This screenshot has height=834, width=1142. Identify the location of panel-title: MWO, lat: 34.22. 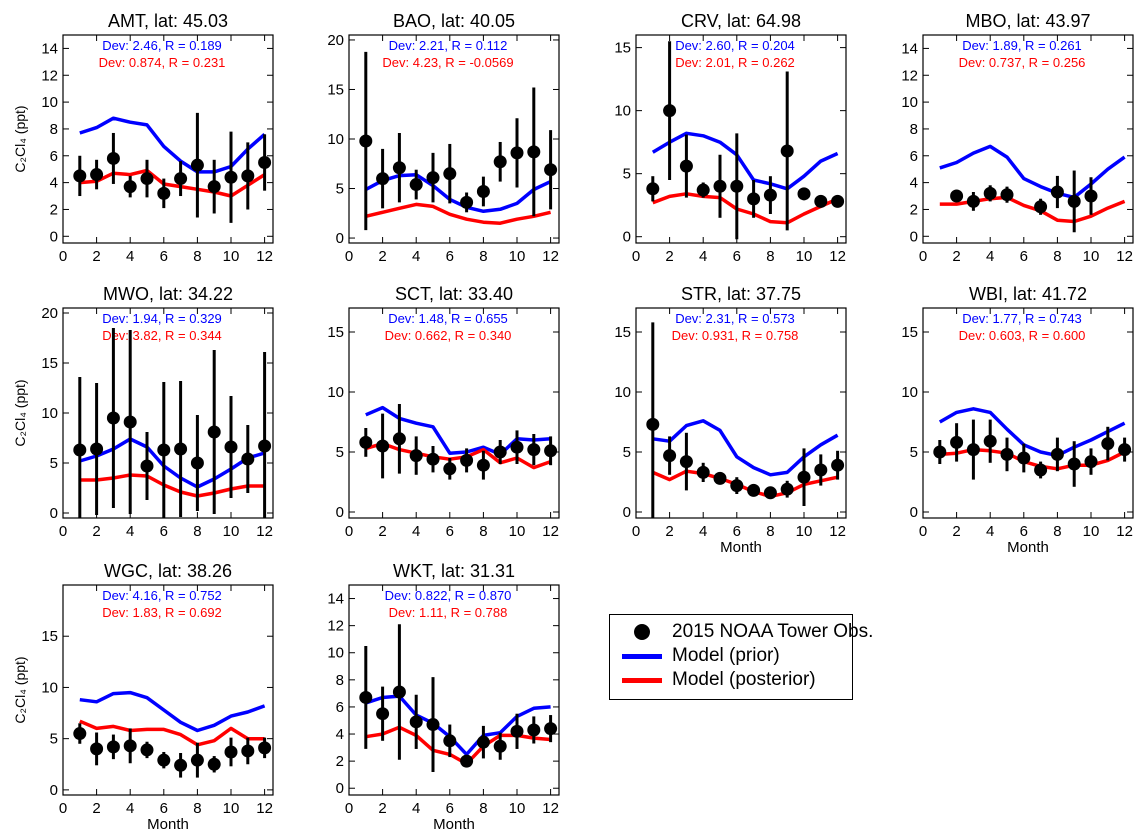
(168, 294).